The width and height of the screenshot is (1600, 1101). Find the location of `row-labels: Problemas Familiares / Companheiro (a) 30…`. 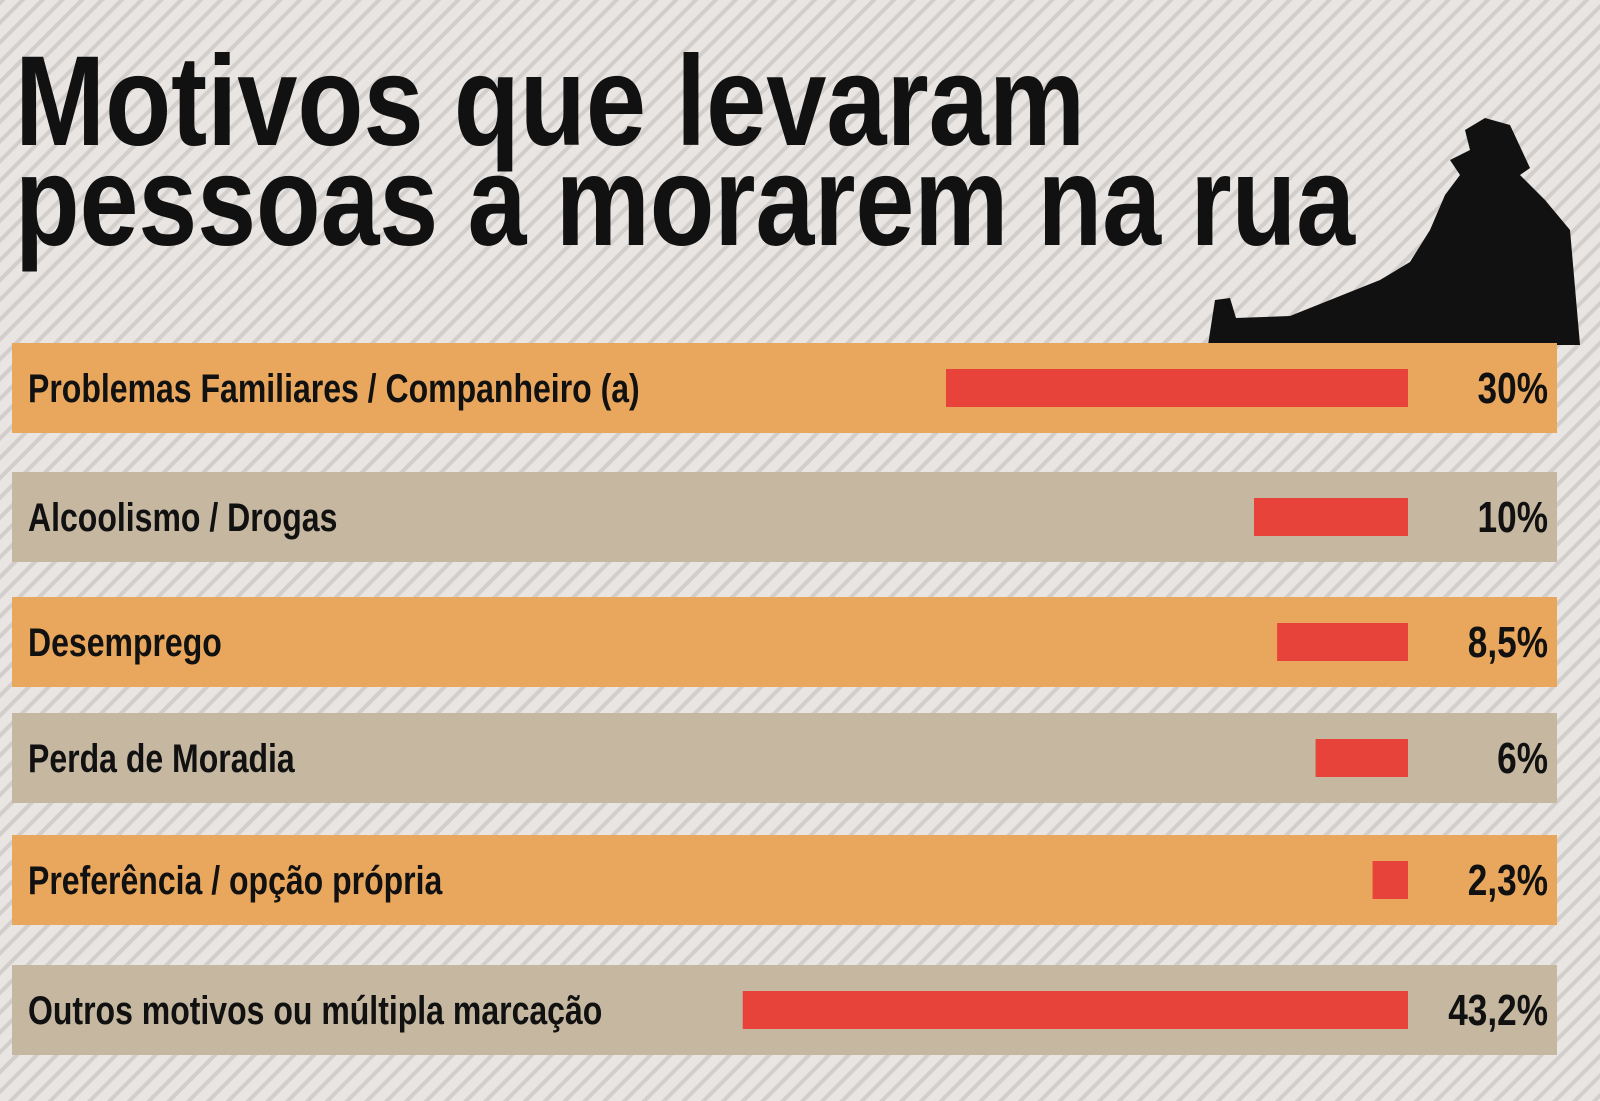

row-labels: Problemas Familiares / Companheiro (a) 30… is located at coordinates (788, 388).